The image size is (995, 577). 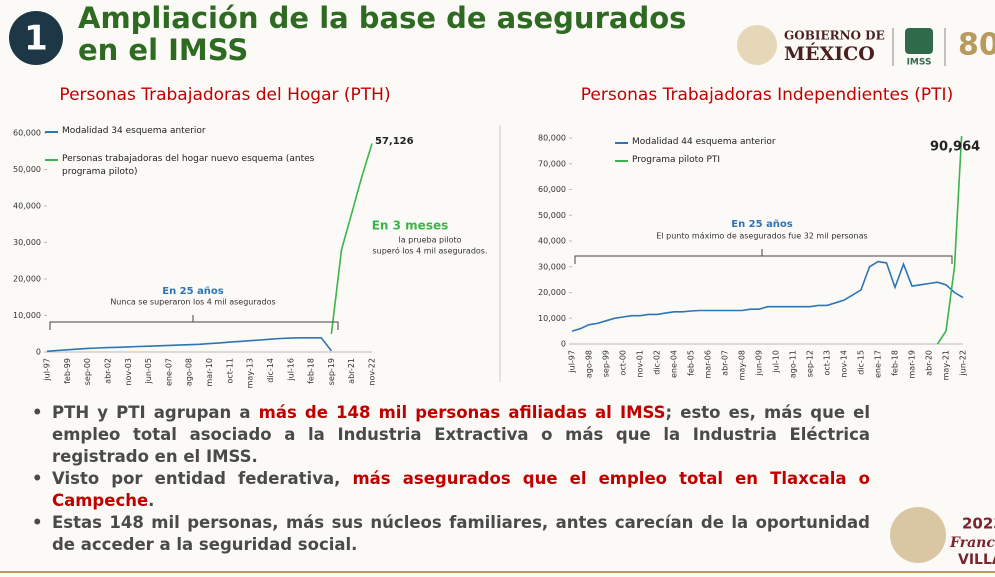 What do you see at coordinates (955, 147) in the screenshot?
I see `annotation: 90,964` at bounding box center [955, 147].